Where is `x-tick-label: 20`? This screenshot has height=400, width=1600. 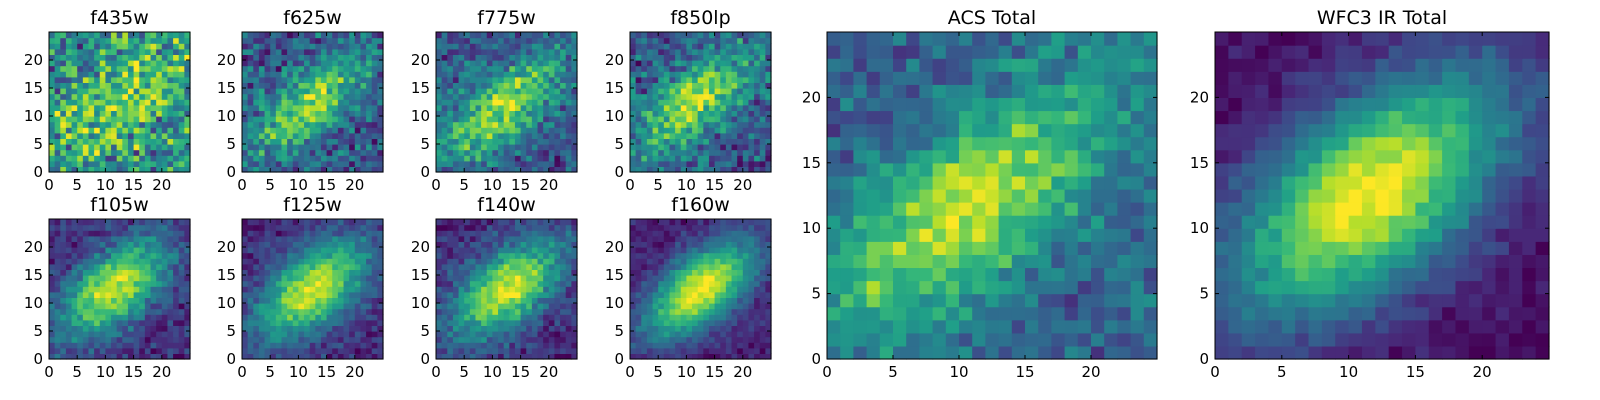
x-tick-label: 20 is located at coordinates (161, 372).